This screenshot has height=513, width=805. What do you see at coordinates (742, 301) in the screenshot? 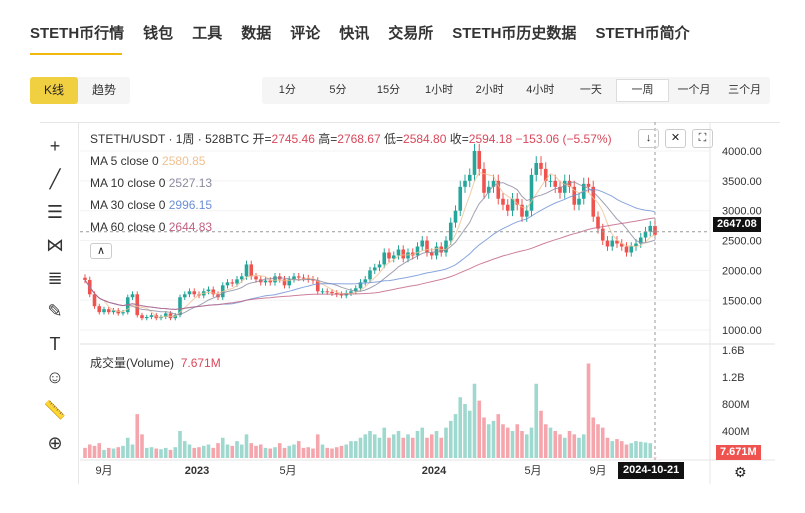
I see `price-tick-label: 1500.00` at bounding box center [742, 301].